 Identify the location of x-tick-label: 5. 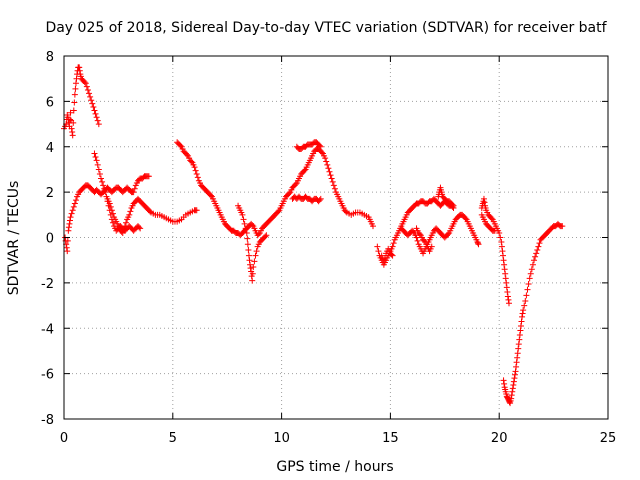
(173, 438).